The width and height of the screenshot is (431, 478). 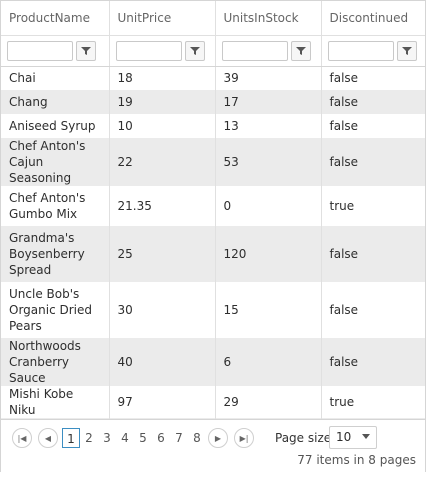 What do you see at coordinates (162, 78) in the screenshot?
I see `cell-unitprice: 18` at bounding box center [162, 78].